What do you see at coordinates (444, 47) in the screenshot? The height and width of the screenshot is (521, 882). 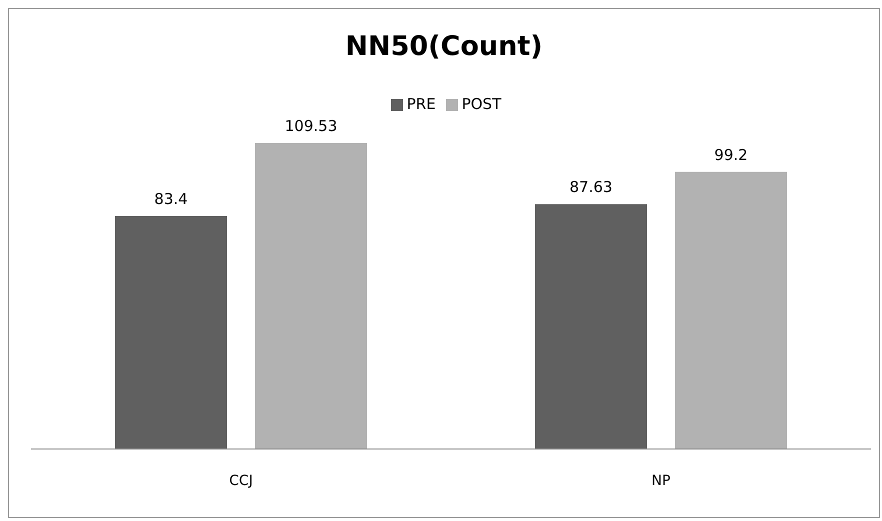 I see `chart-title: NN50(Count)` at bounding box center [444, 47].